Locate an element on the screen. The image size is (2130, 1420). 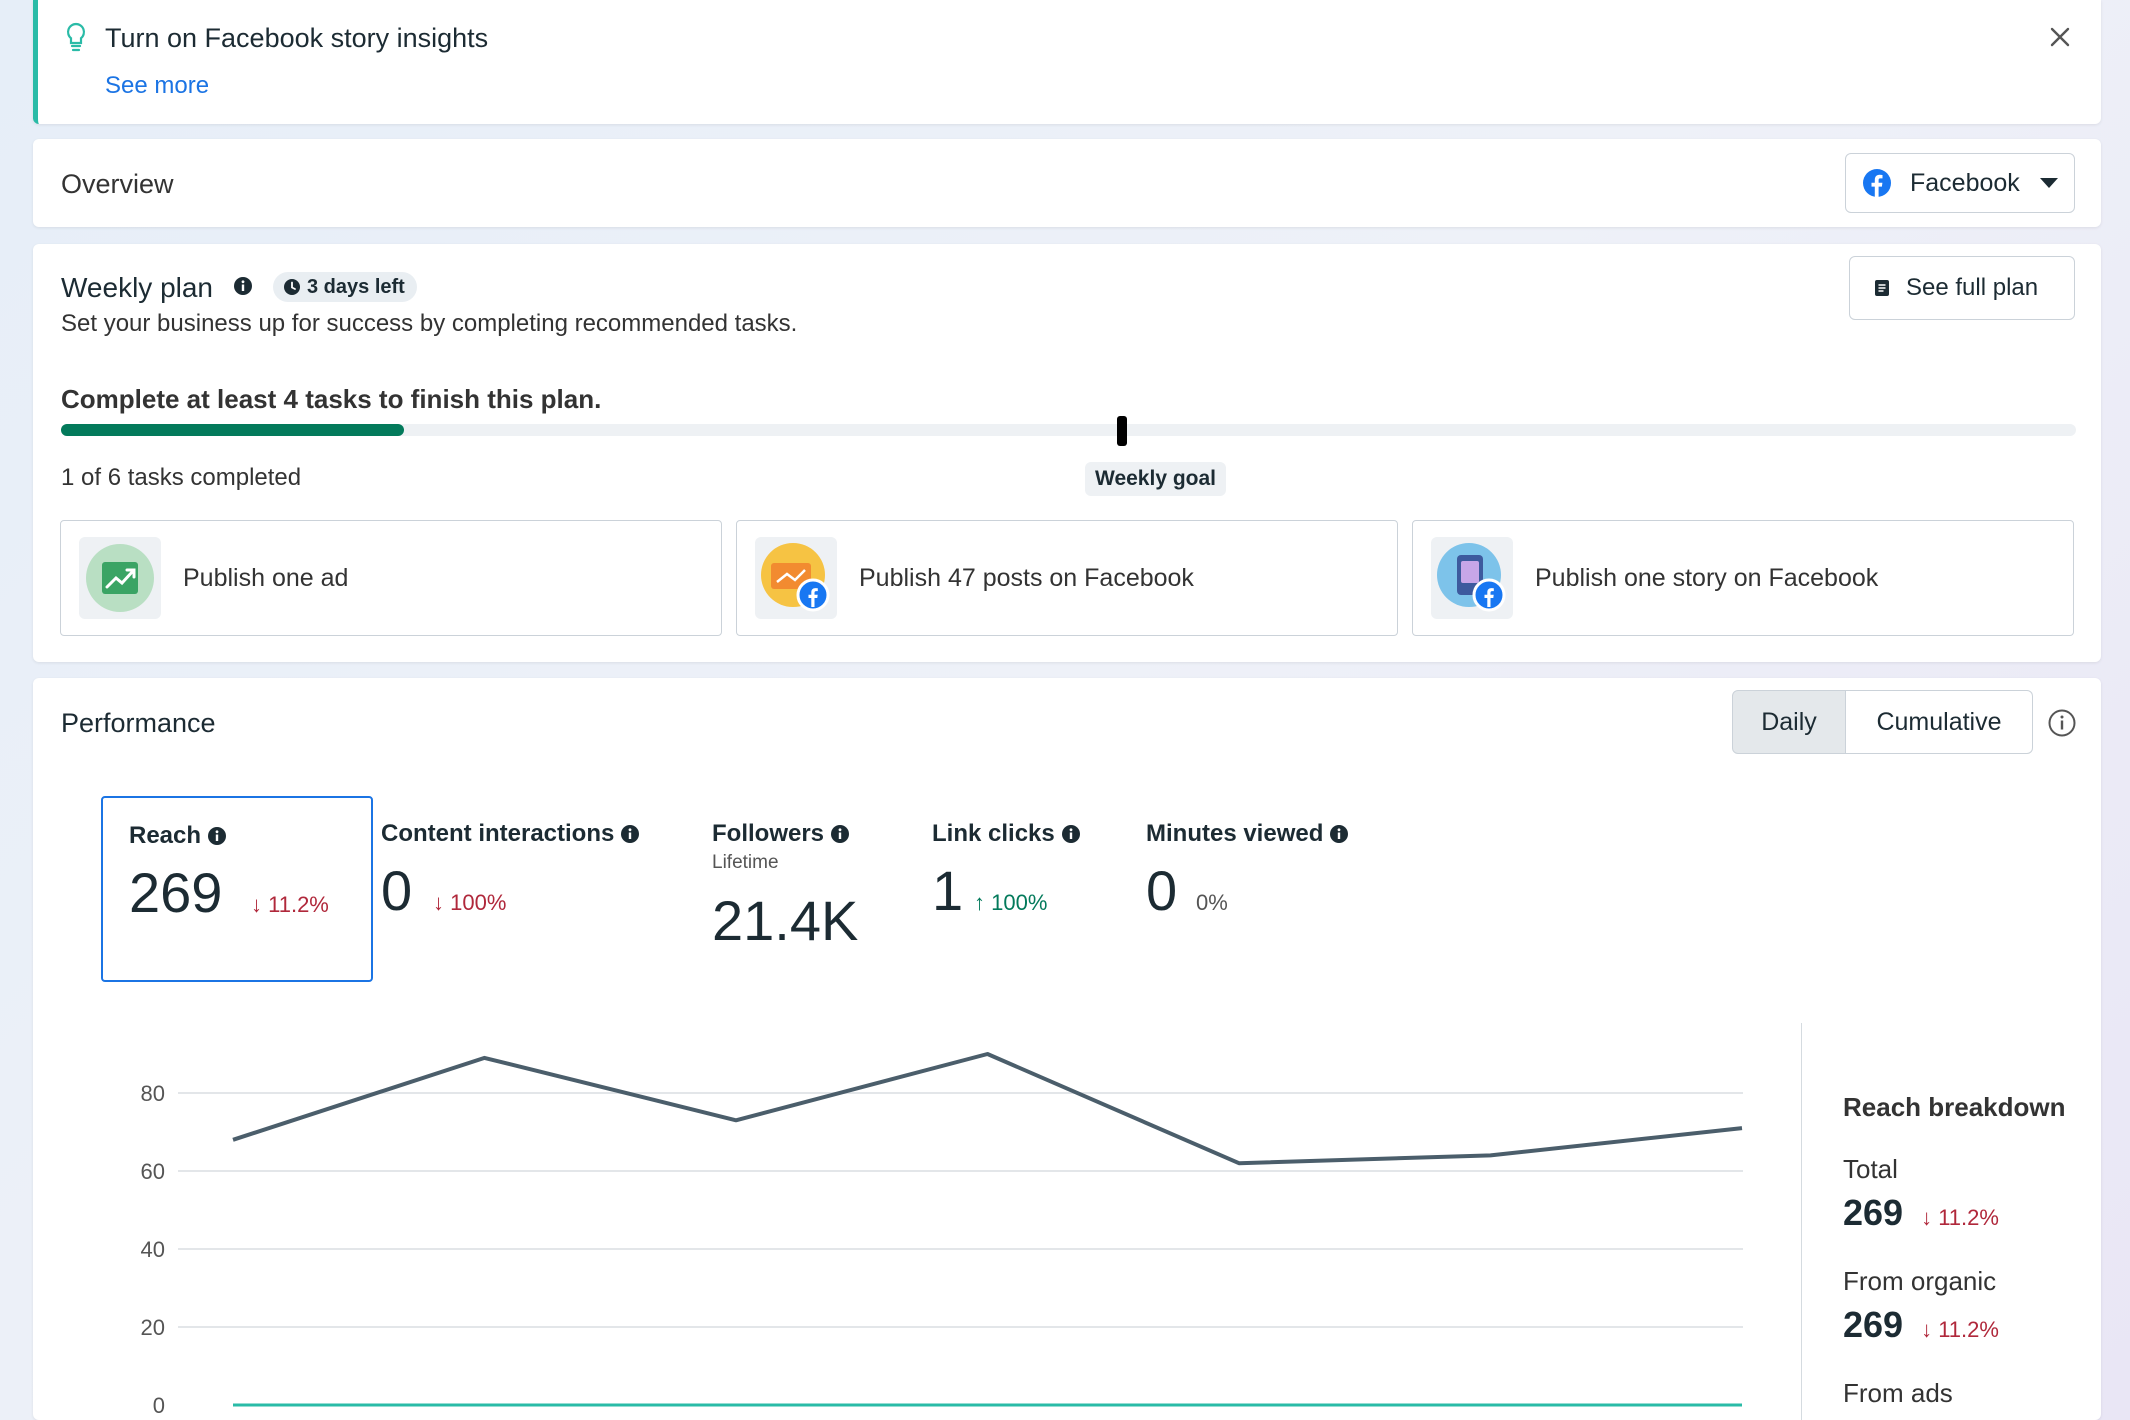
reach-series-line is located at coordinates (987, 1109).